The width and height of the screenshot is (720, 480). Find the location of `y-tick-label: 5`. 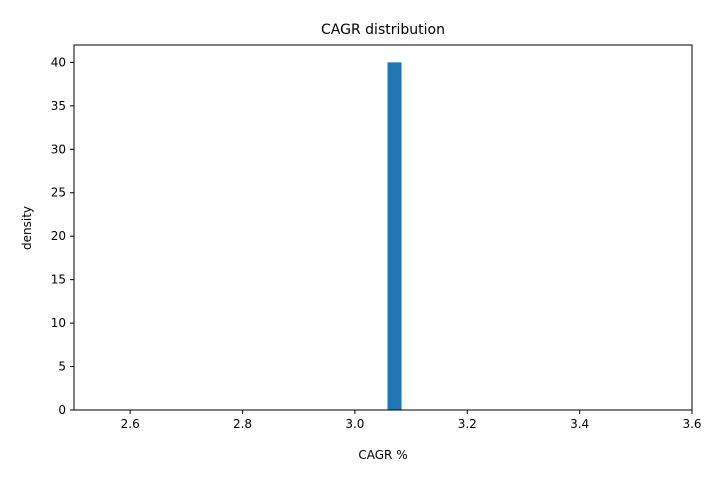

y-tick-label: 5 is located at coordinates (62, 367).